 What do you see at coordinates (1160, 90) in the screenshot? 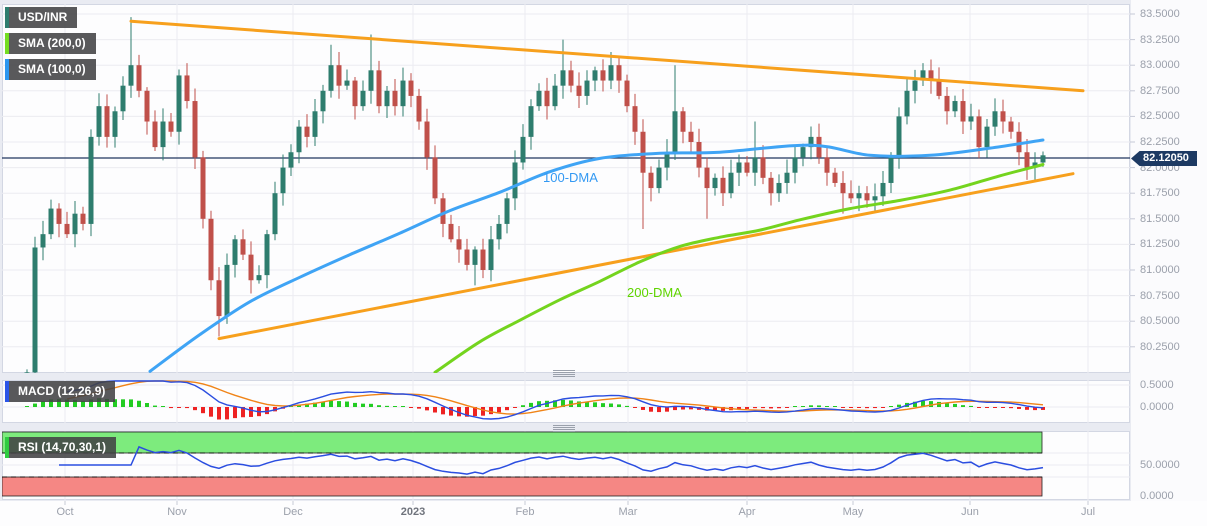
I see `price-axis-label: 82.7500` at bounding box center [1160, 90].